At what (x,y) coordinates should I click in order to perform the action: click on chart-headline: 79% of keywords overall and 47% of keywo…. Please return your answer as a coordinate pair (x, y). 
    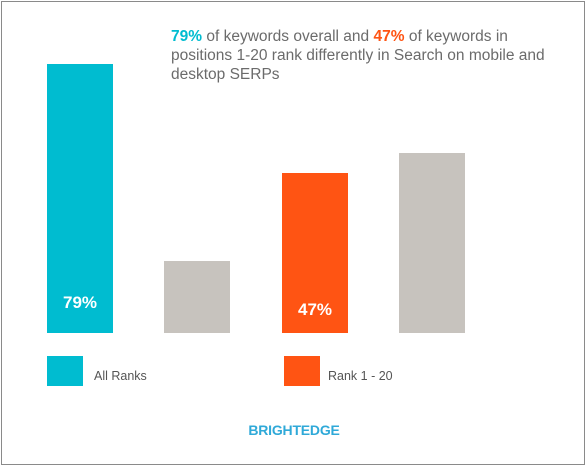
    Looking at the image, I should click on (366, 55).